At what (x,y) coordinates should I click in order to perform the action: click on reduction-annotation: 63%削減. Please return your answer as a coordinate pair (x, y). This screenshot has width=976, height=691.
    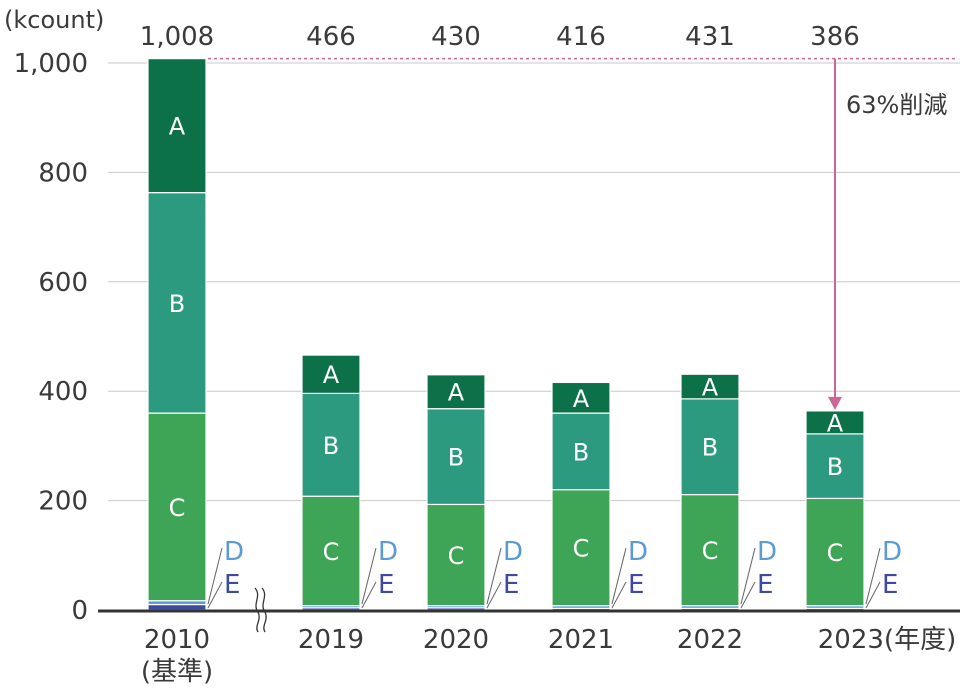
    Looking at the image, I should click on (896, 105).